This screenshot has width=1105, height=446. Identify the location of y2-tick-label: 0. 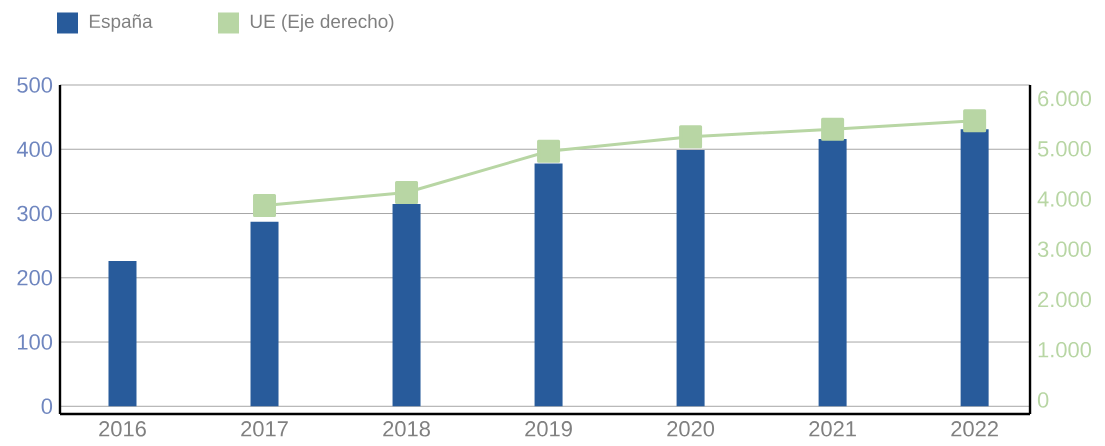
(1043, 400).